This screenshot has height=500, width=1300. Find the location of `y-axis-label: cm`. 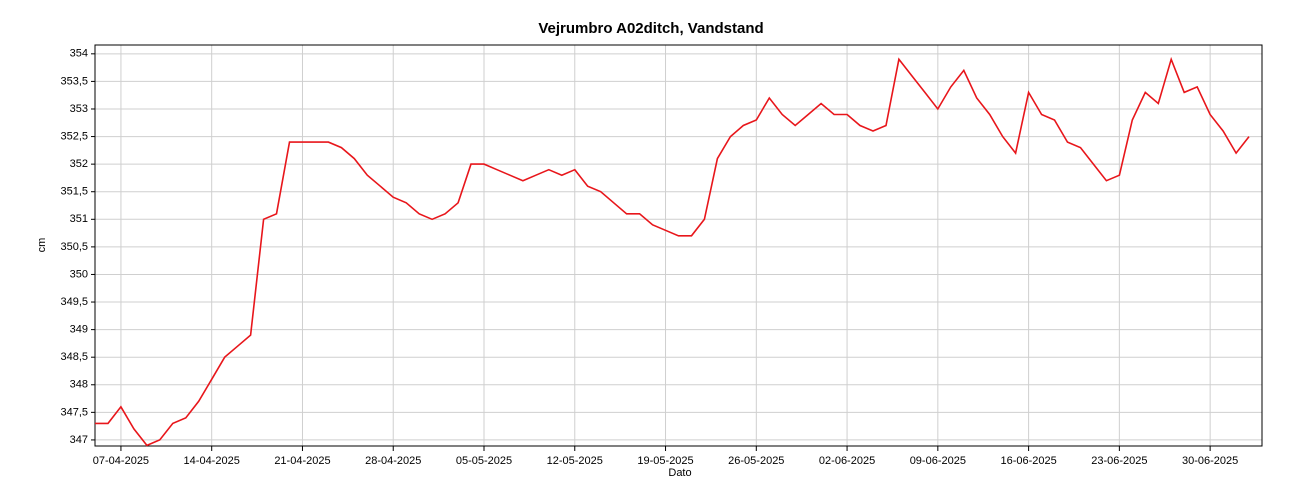

y-axis-label: cm is located at coordinates (42, 245).